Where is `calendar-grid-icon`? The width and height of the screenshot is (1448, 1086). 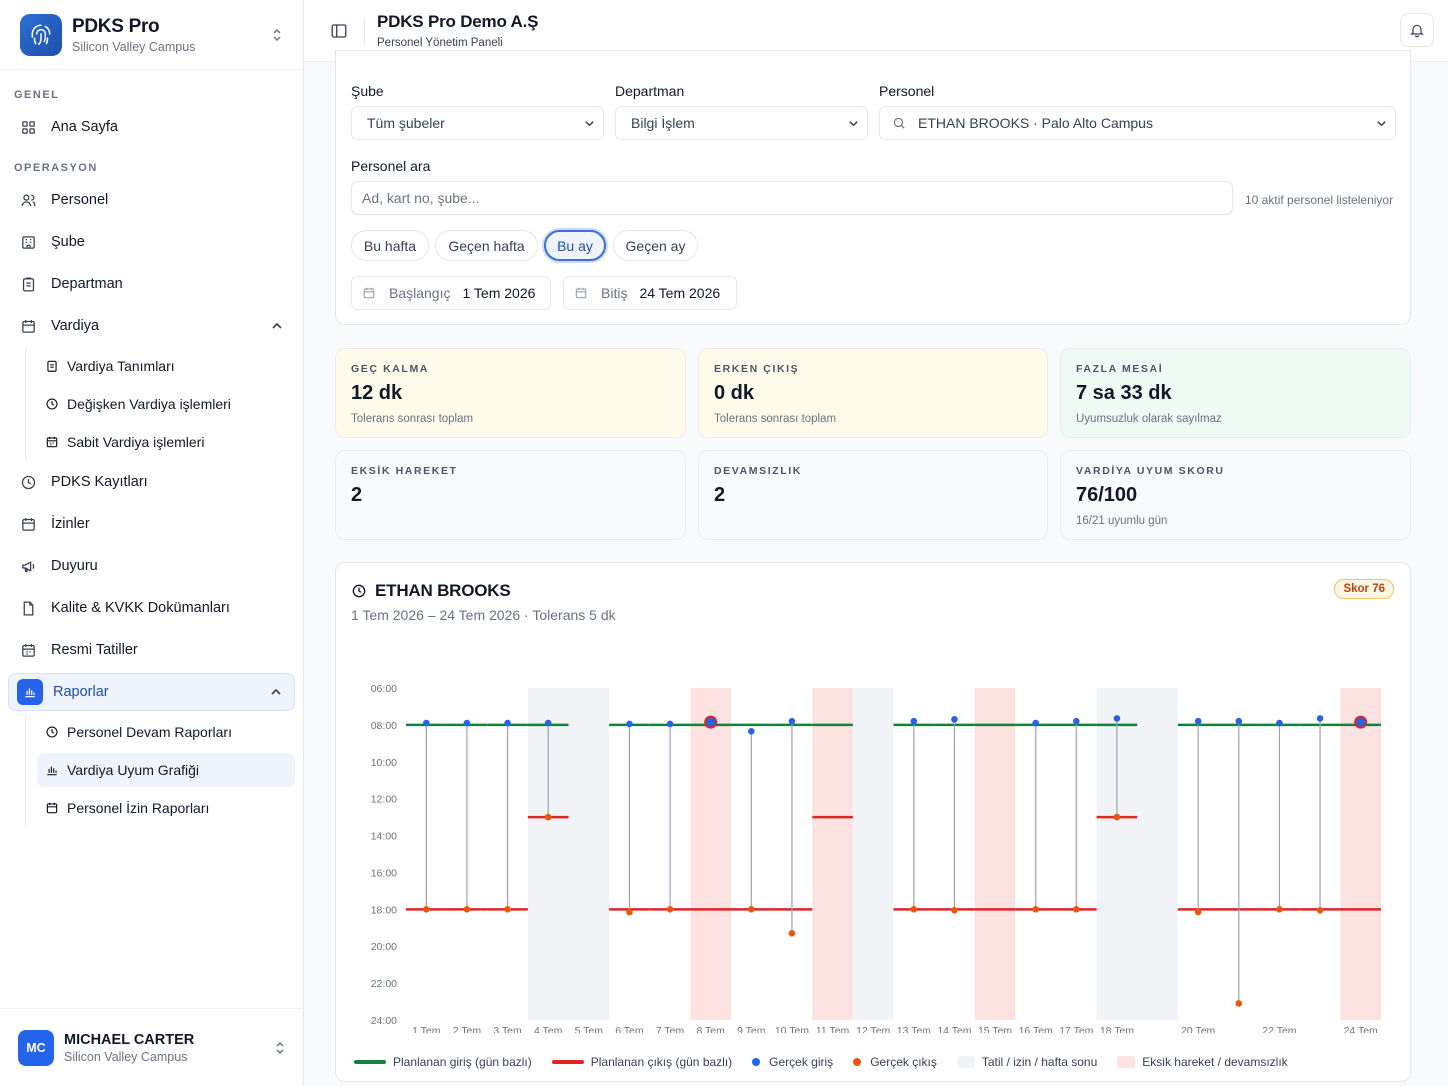
calendar-grid-icon is located at coordinates (52, 442).